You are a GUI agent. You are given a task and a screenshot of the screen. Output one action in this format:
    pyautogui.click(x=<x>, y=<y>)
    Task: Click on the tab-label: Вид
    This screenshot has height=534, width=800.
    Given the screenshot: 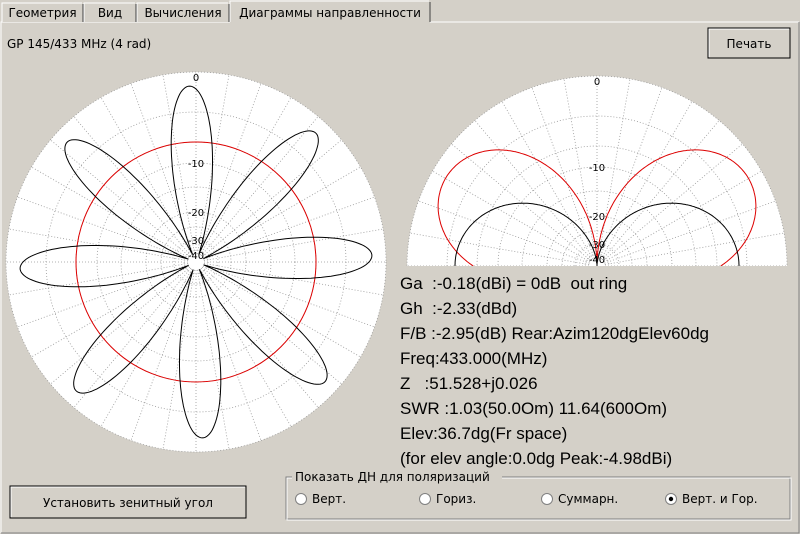 What is the action you would take?
    pyautogui.click(x=110, y=13)
    